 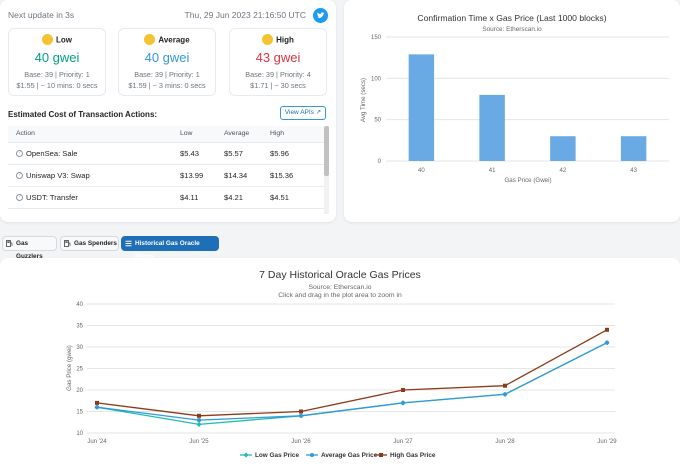 What do you see at coordinates (492, 171) in the screenshot?
I see `bar-x-tick-label: 41` at bounding box center [492, 171].